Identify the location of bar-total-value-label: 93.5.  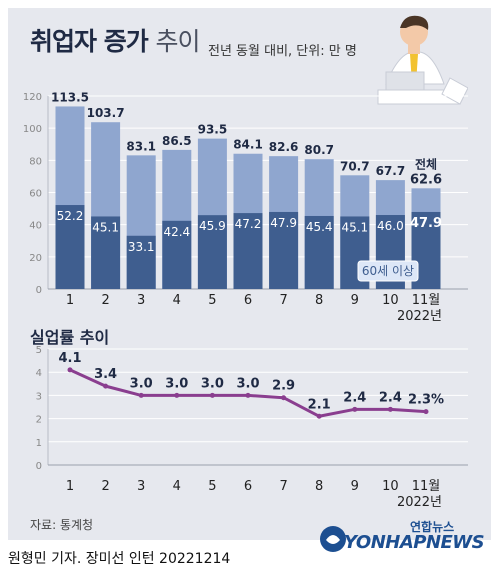
(213, 130).